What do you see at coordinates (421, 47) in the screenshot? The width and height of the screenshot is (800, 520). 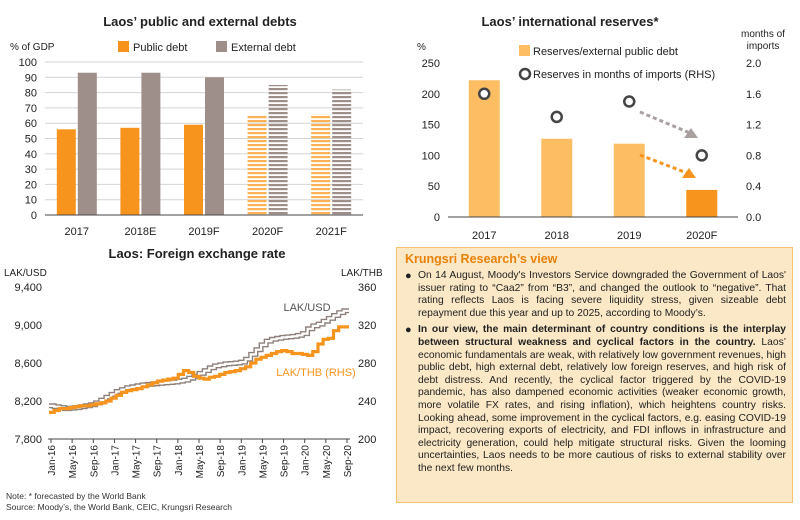 I see `reserves-ylabel: %` at bounding box center [421, 47].